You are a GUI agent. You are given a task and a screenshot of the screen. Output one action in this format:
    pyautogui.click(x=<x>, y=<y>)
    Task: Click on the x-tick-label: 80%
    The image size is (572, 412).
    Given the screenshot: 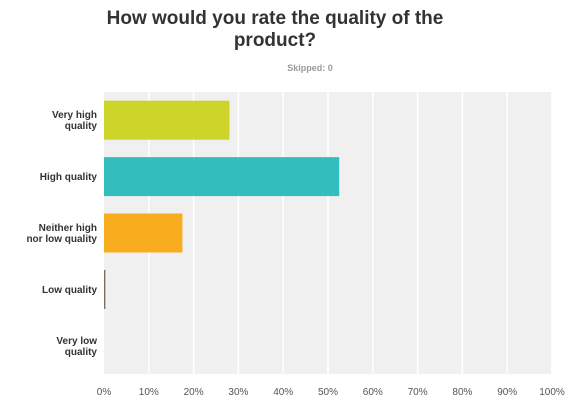 What is the action you would take?
    pyautogui.click(x=462, y=392)
    